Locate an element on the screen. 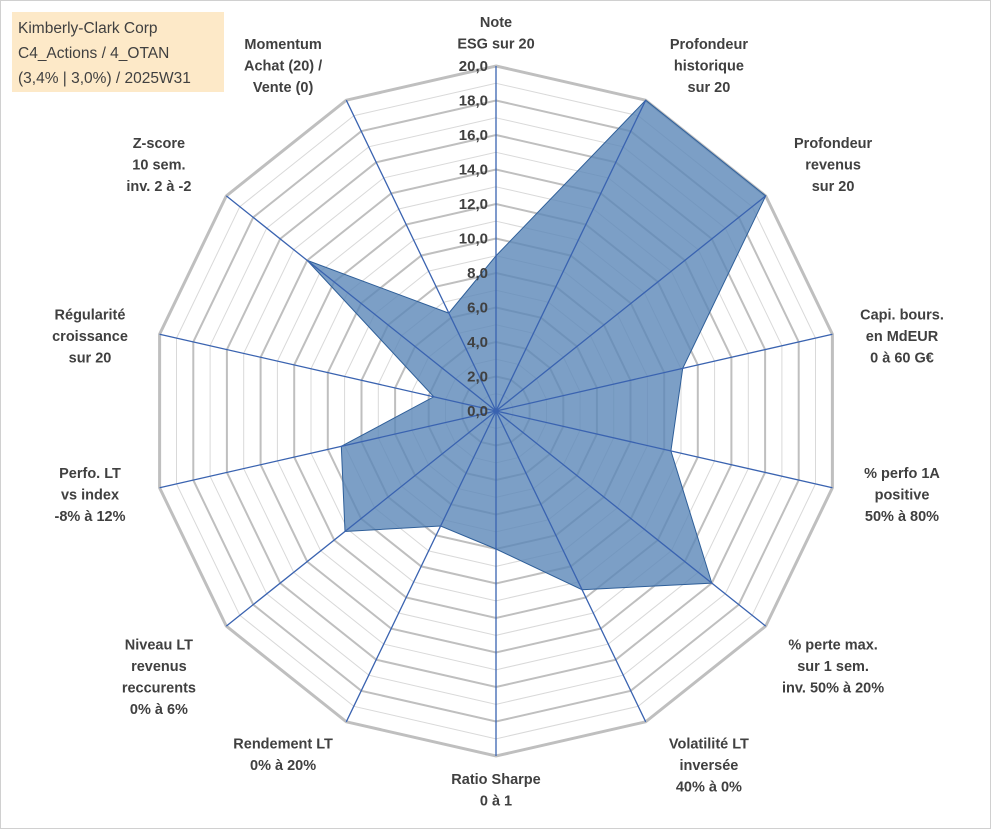 This screenshot has height=829, width=991. title-line-3: (3,4% | 3,0%) / 2025W31 is located at coordinates (104, 78).